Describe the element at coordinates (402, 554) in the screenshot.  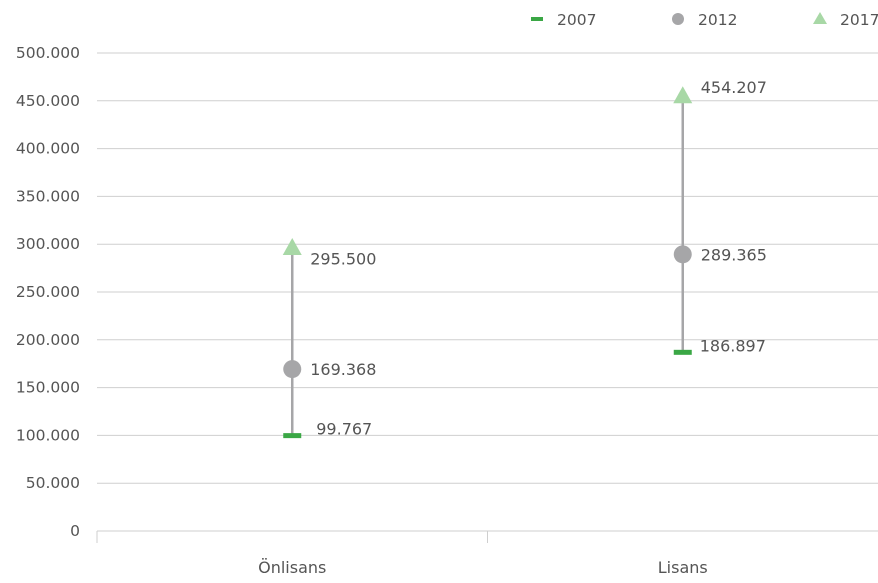
I see `x-axis: Önlisans Lisans` at that location.